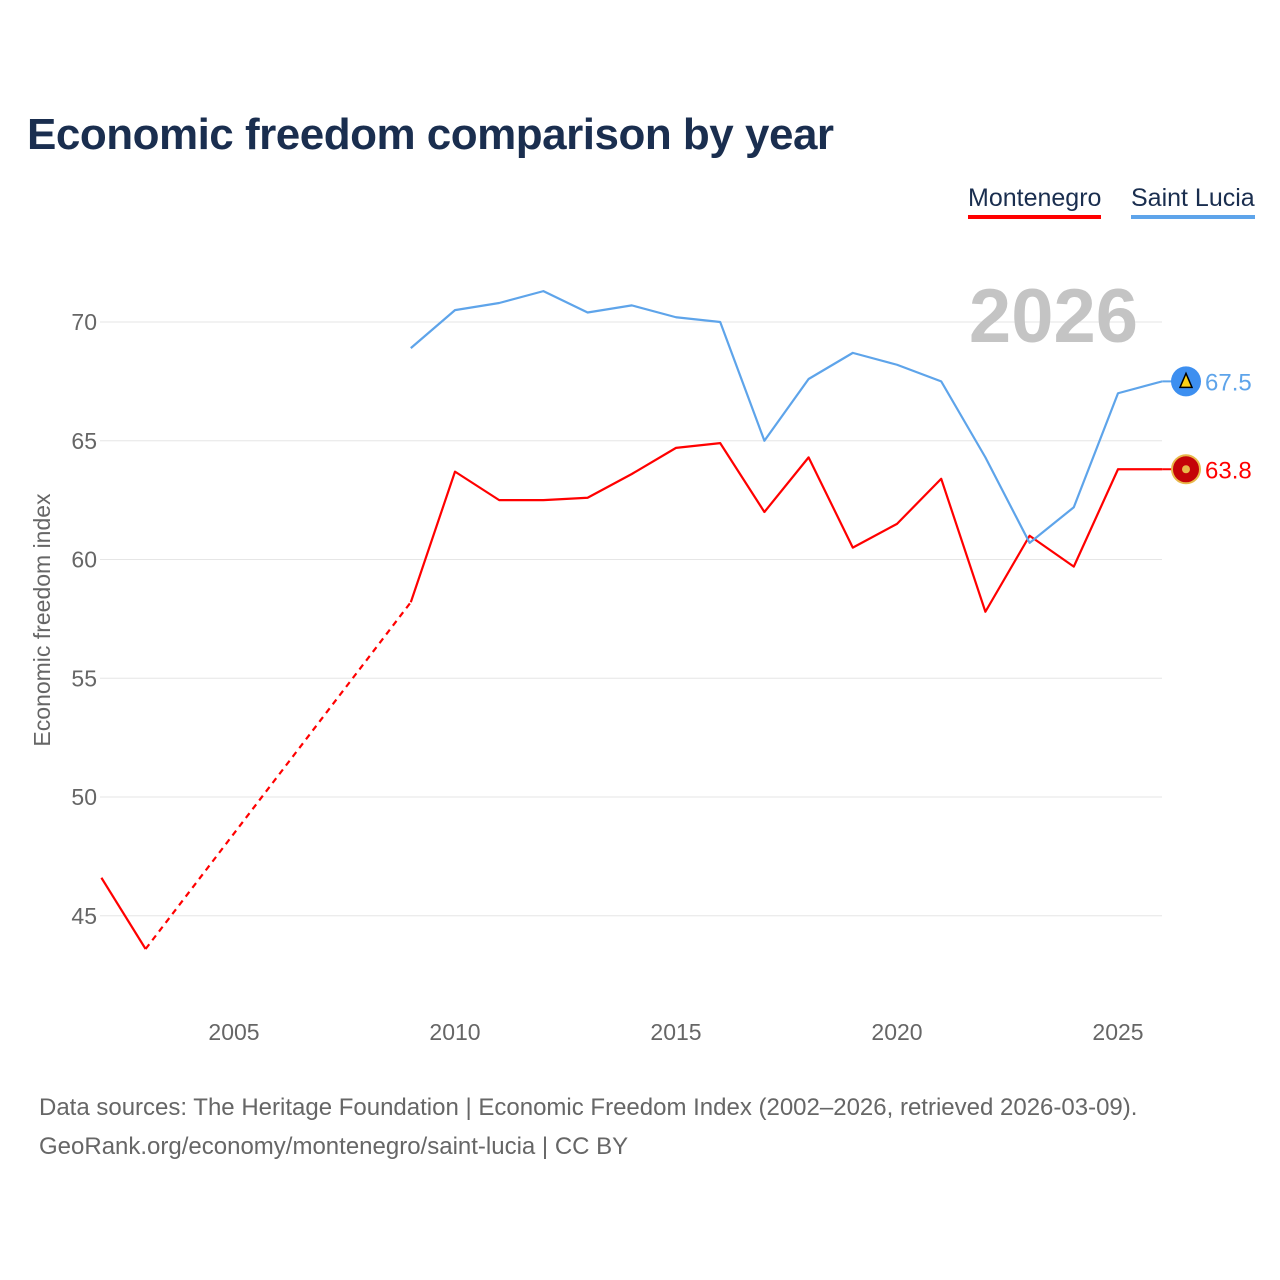 The image size is (1280, 1280). Describe the element at coordinates (786, 417) in the screenshot. I see `series-line-saint-lucia` at that location.